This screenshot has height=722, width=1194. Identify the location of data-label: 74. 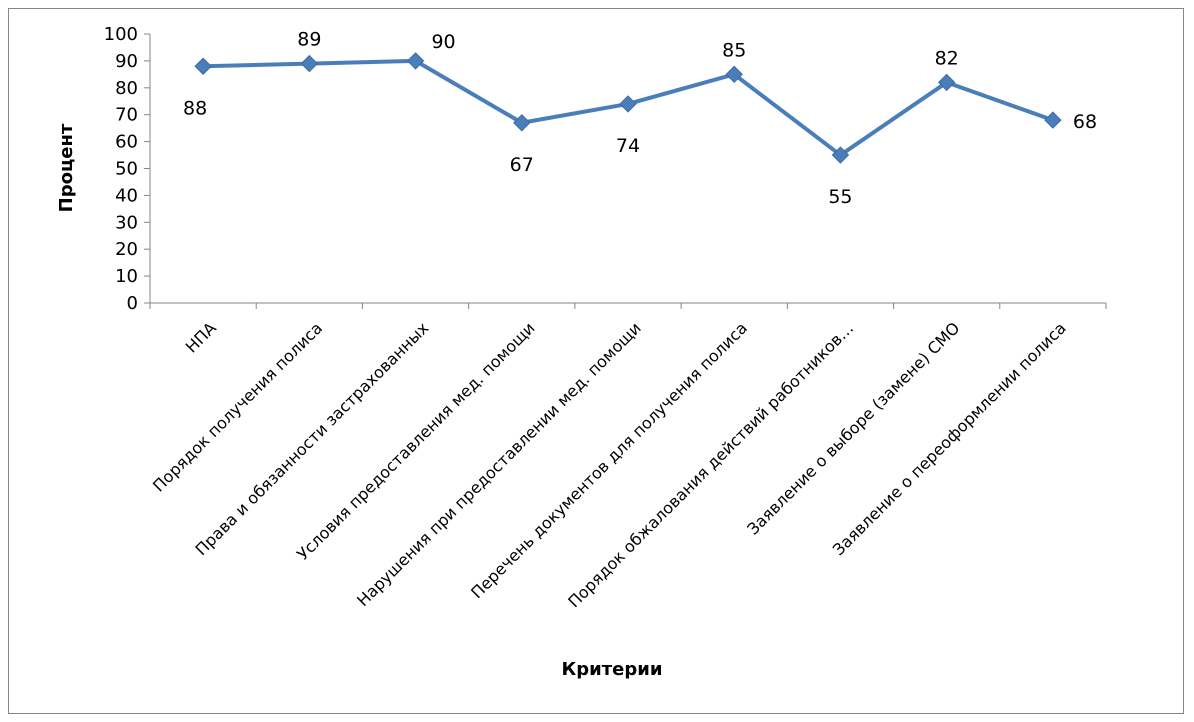
(628, 146).